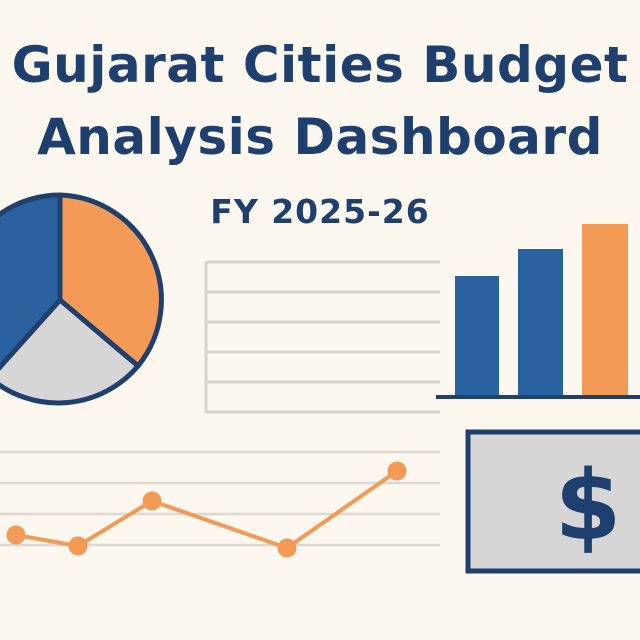 This screenshot has height=640, width=640. What do you see at coordinates (31, 281) in the screenshot?
I see `pie-slice-blue` at bounding box center [31, 281].